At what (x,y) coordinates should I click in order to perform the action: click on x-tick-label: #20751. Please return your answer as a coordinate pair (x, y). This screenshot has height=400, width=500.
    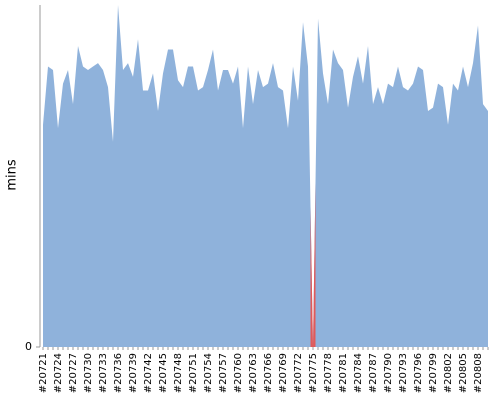
    Looking at the image, I should click on (193, 373).